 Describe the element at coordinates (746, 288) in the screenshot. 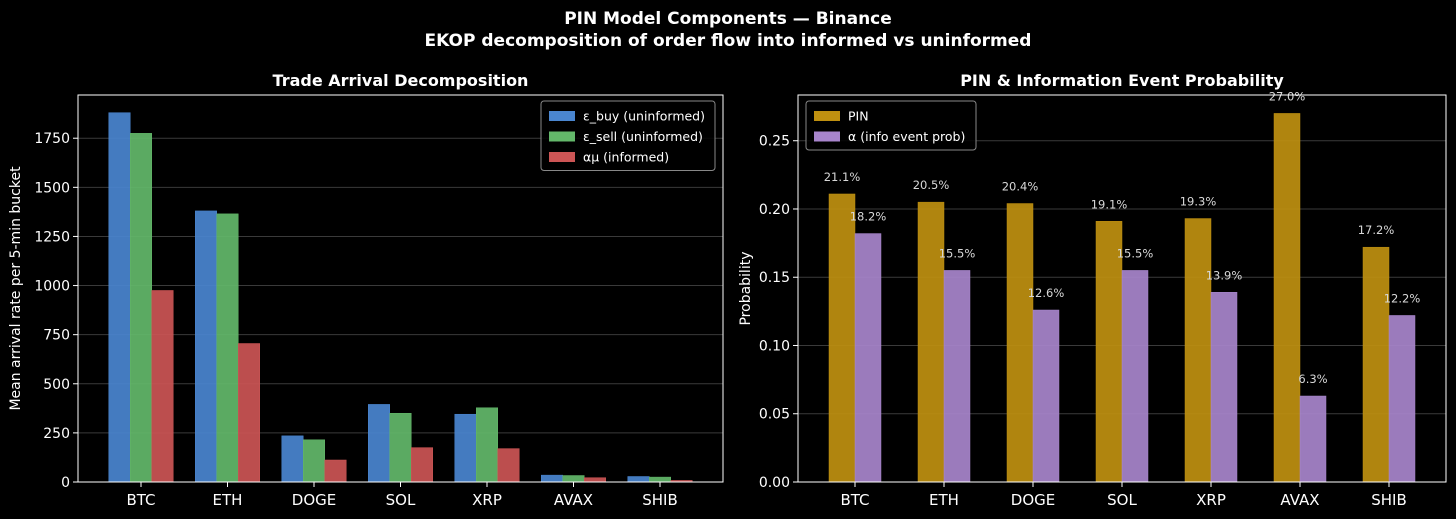

I see `y-axis-label: Probability` at that location.